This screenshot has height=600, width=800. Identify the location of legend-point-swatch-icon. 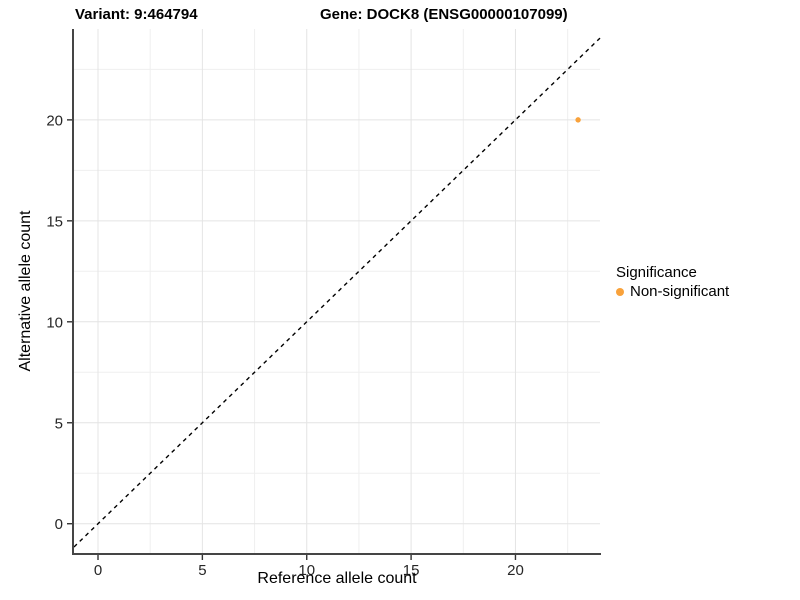
(620, 292).